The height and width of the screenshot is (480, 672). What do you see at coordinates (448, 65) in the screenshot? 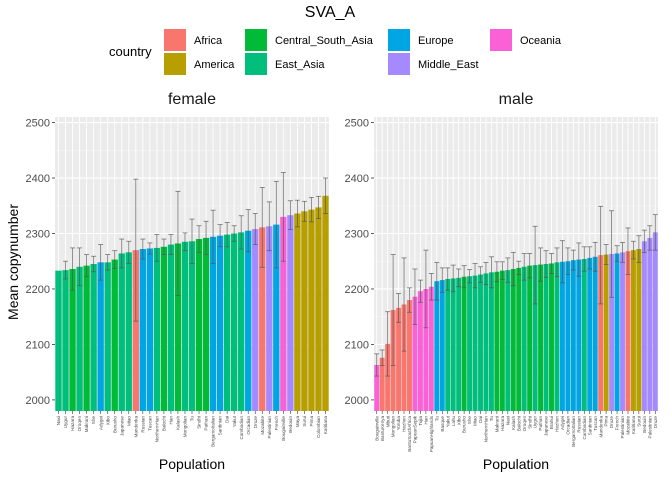
I see `legend-label-middle-east: Middle_East` at bounding box center [448, 65].